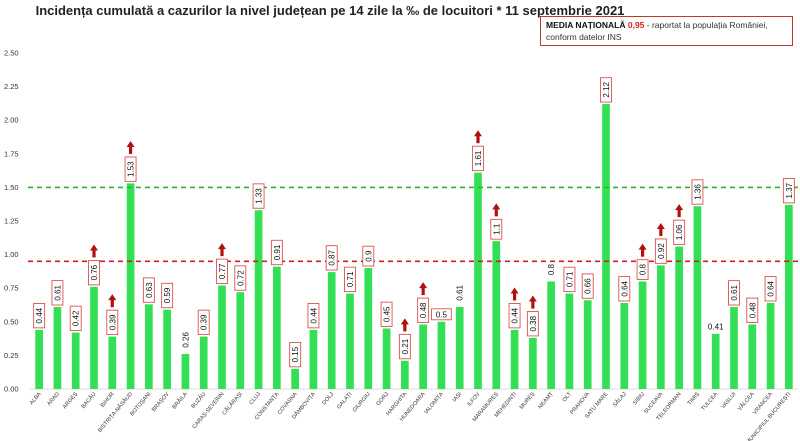 This screenshot has height=441, width=800. What do you see at coordinates (11, 321) in the screenshot?
I see `y-tick-label: 0.50` at bounding box center [11, 321].